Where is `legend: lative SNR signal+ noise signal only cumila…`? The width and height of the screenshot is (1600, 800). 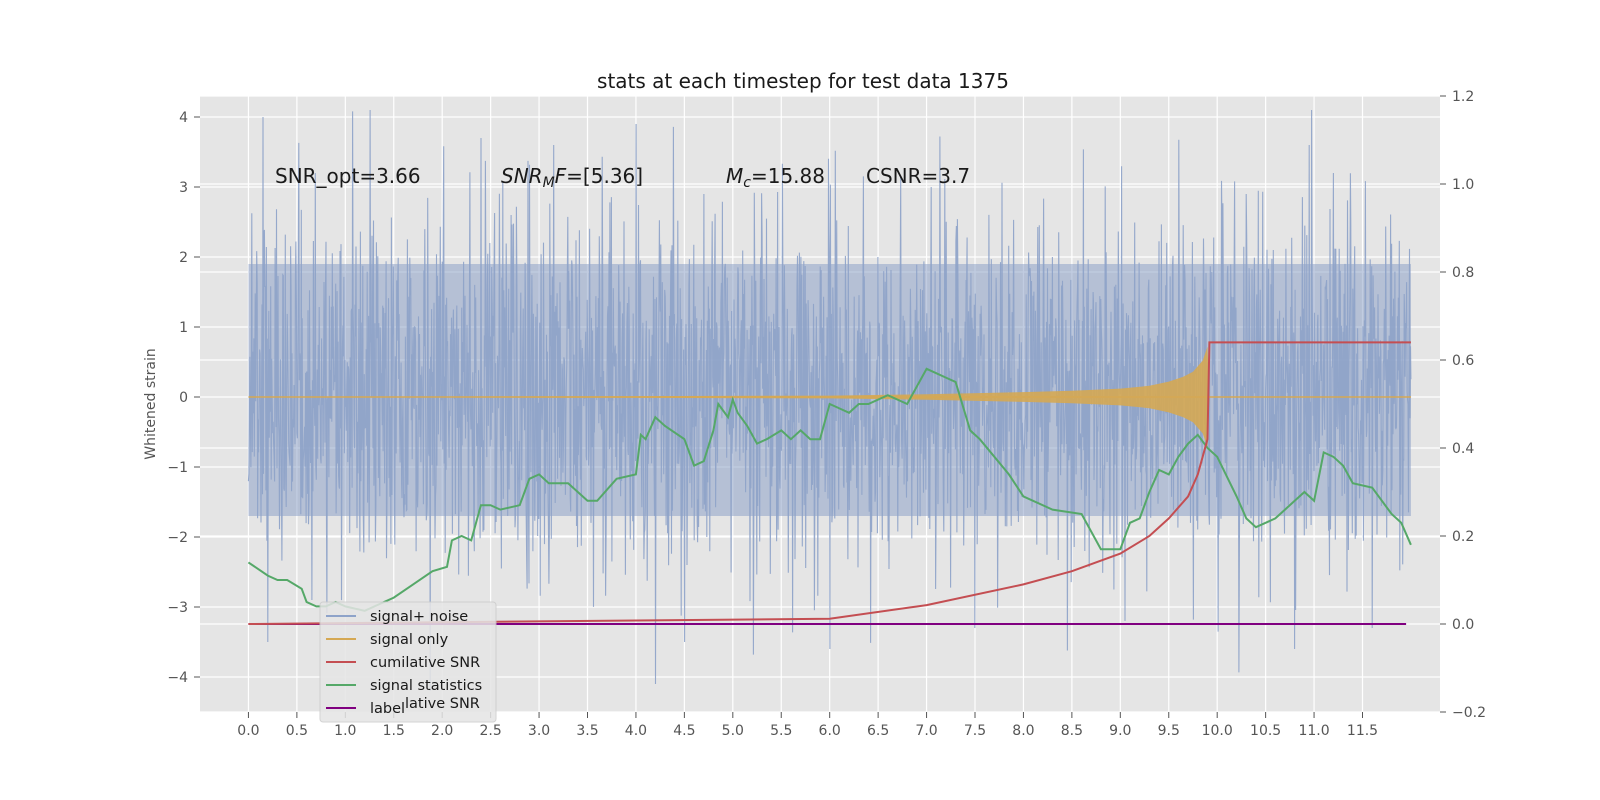 legend: lative SNR signal+ noise signal only cumila… is located at coordinates (408, 662).